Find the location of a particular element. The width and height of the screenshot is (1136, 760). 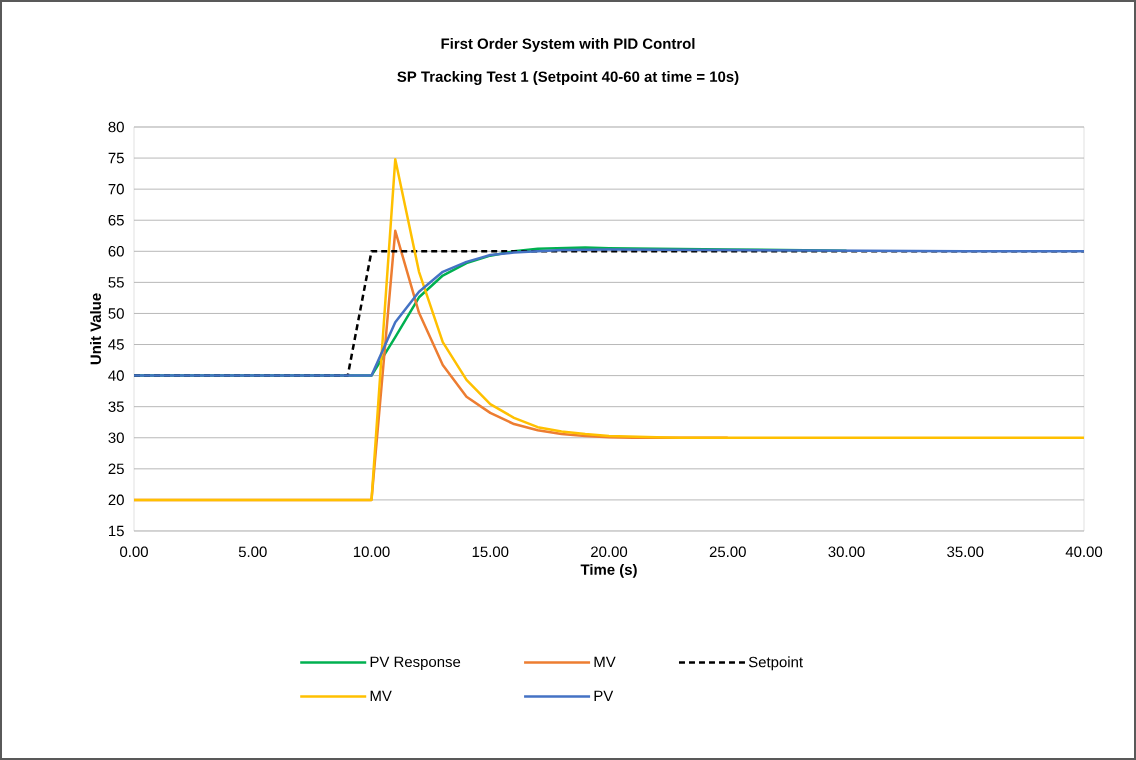

y-tick-label: 15 is located at coordinates (116, 531).